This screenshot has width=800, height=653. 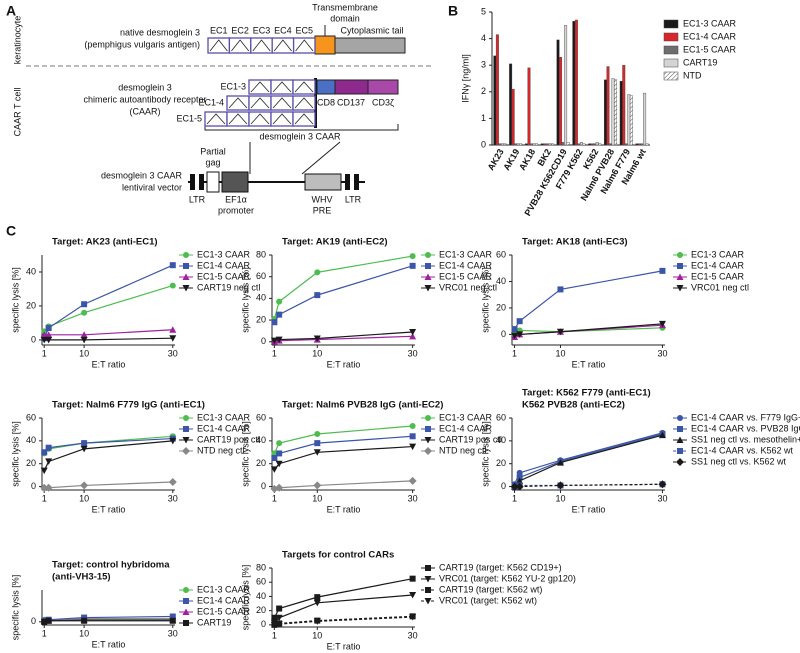 I want to click on variant-label: EC1-5, so click(x=189, y=118).